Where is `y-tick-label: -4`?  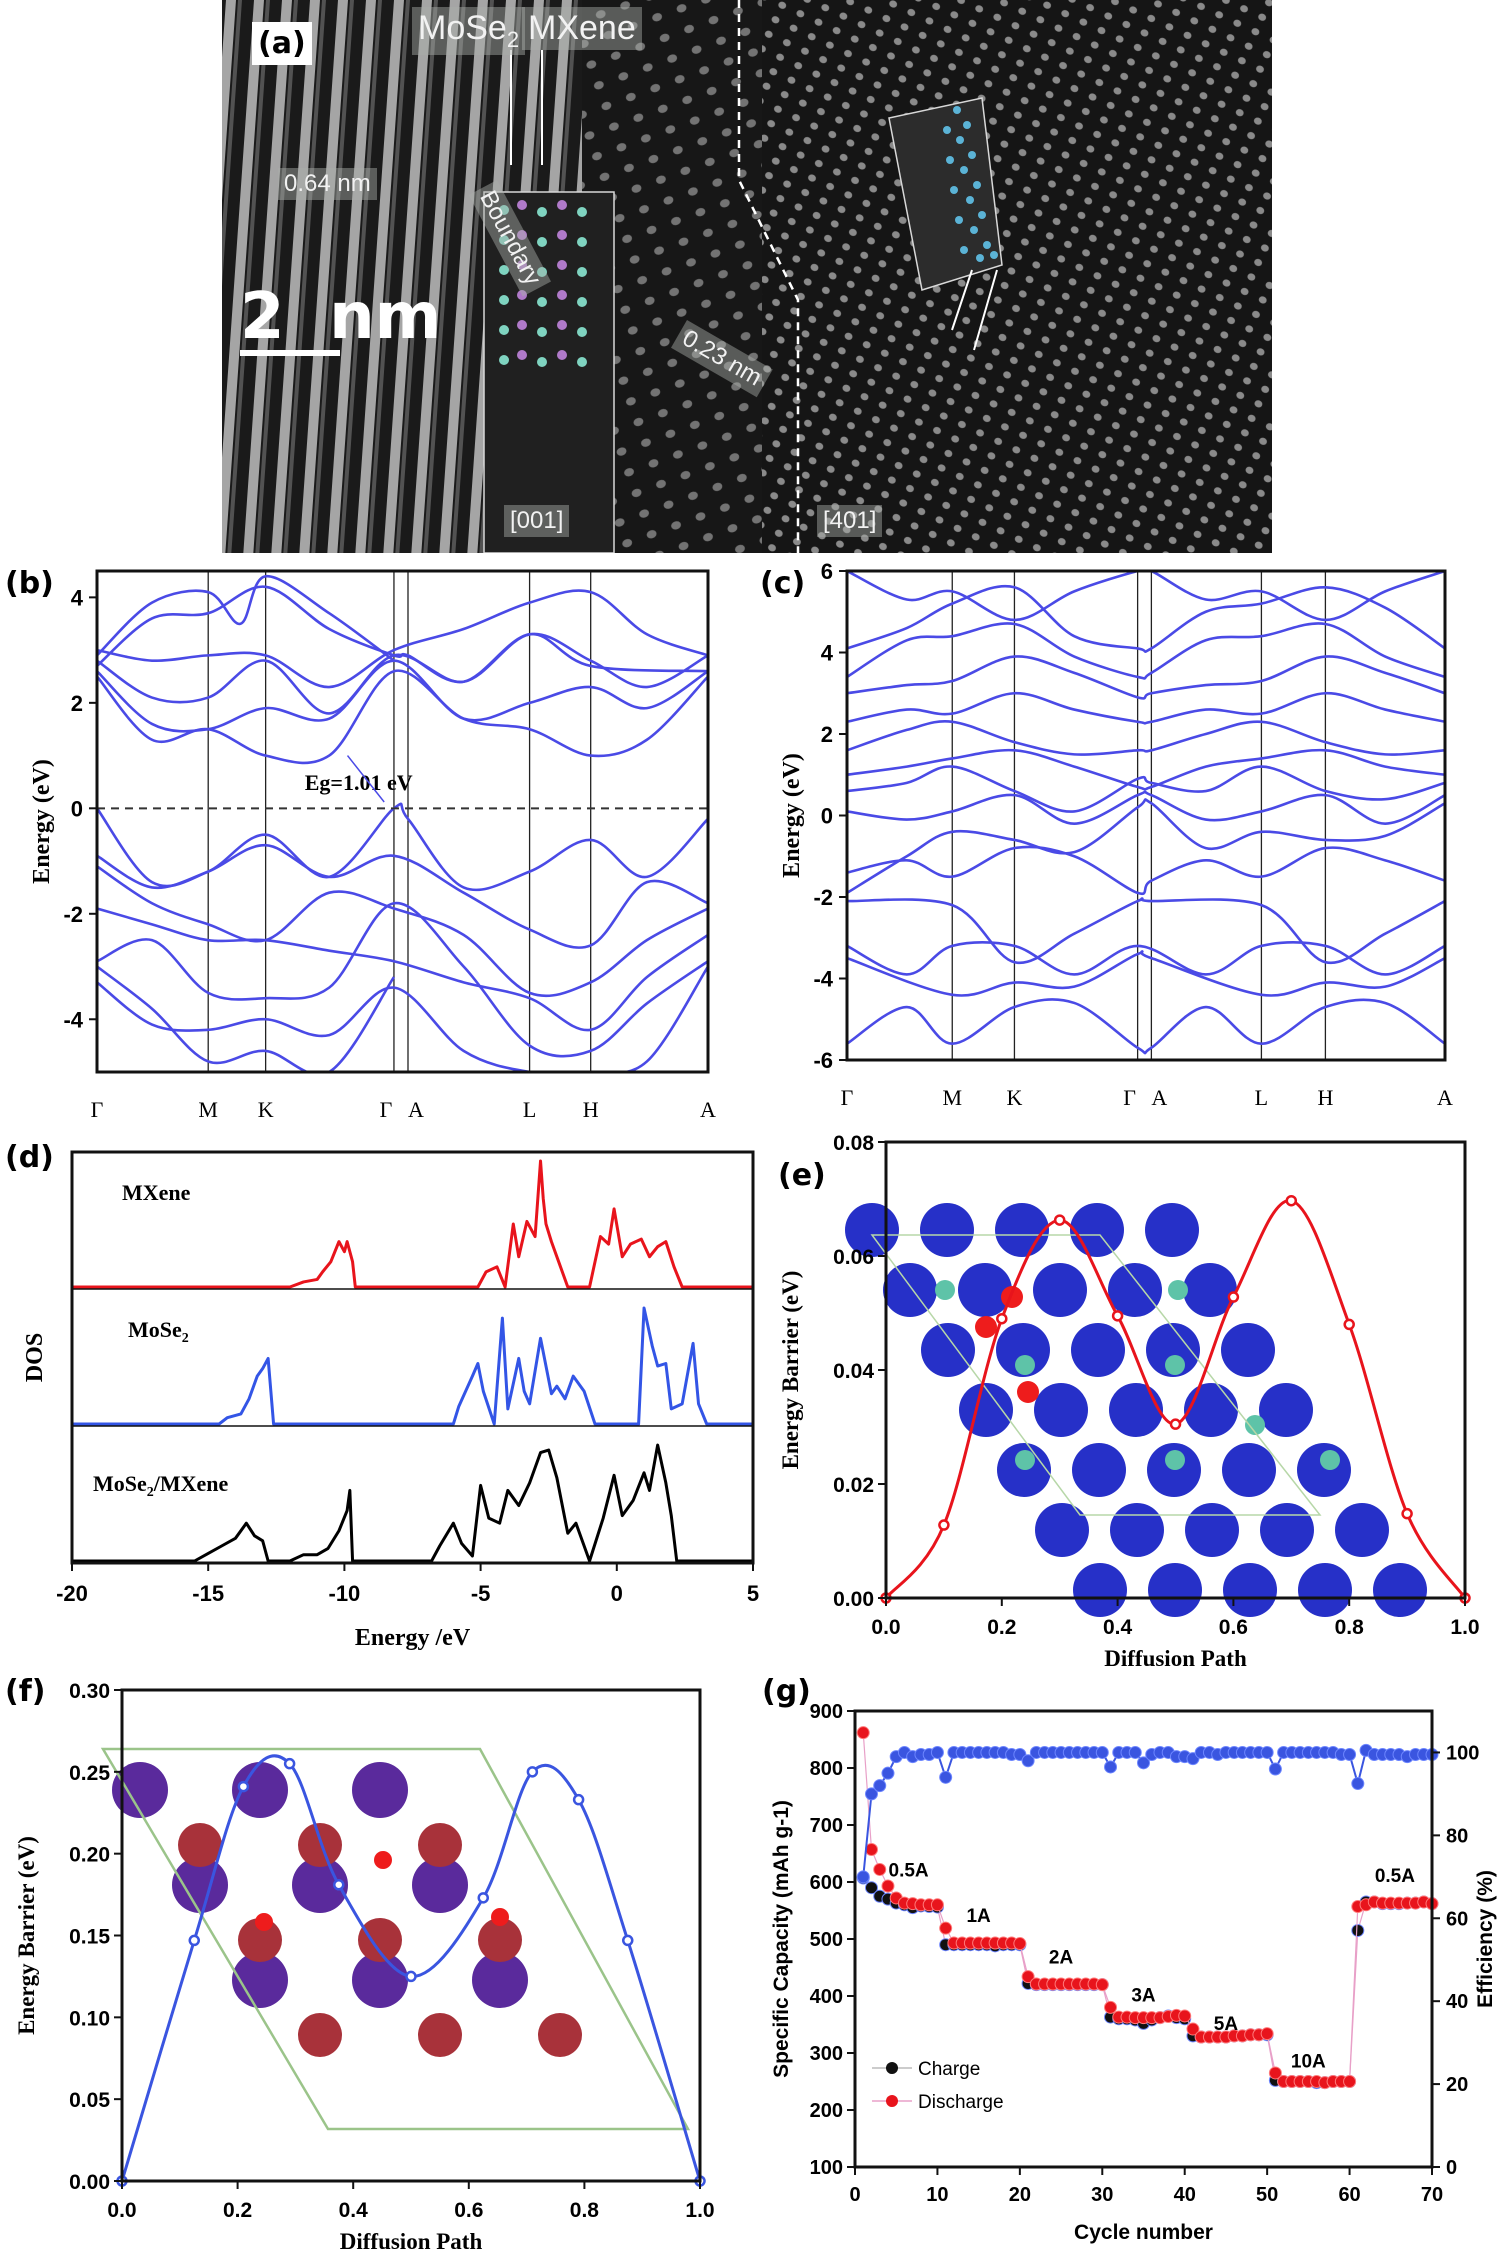 y-tick-label: -4 is located at coordinates (73, 1019).